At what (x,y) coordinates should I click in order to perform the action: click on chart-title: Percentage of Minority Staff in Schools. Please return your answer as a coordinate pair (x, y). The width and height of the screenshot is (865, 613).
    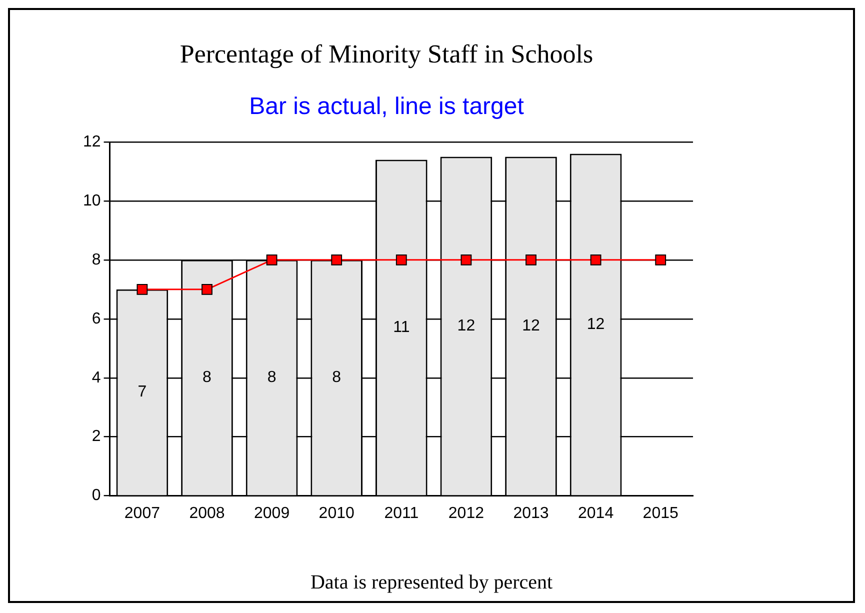
    Looking at the image, I should click on (387, 53).